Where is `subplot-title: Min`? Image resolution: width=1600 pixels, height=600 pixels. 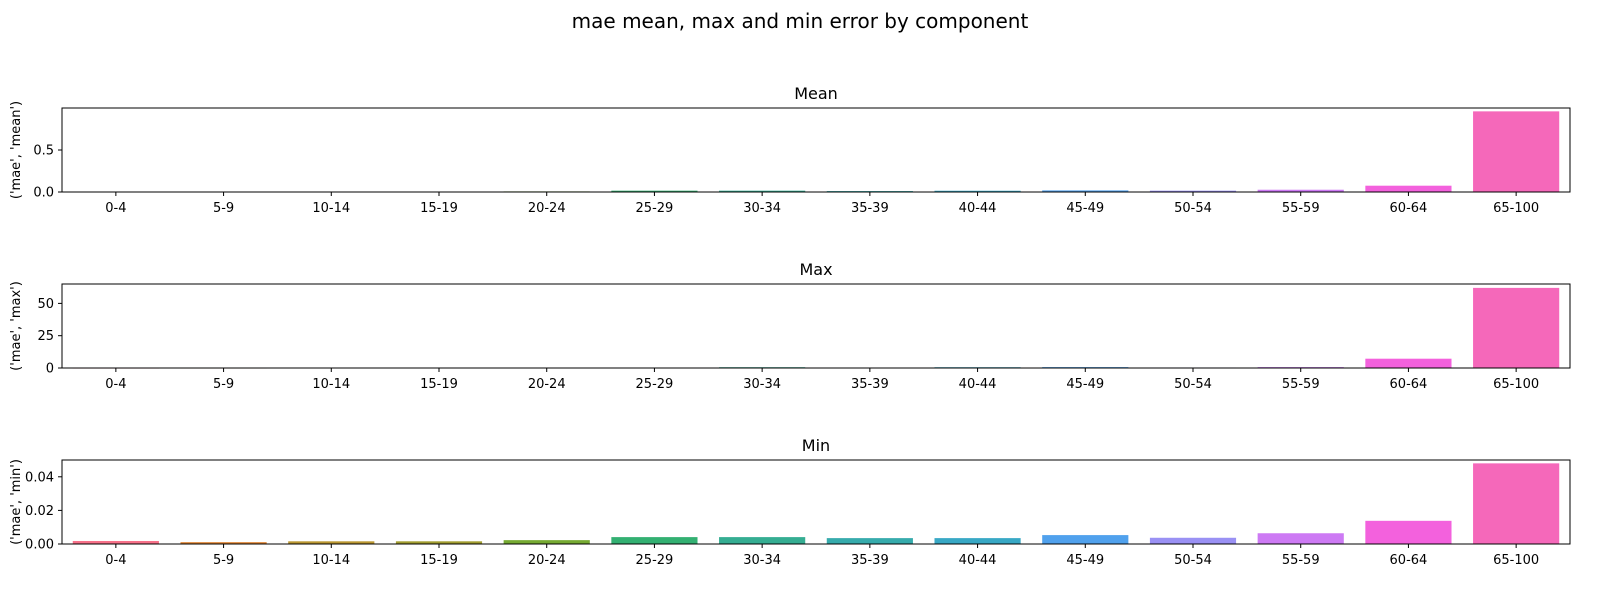
subplot-title: Min is located at coordinates (816, 445).